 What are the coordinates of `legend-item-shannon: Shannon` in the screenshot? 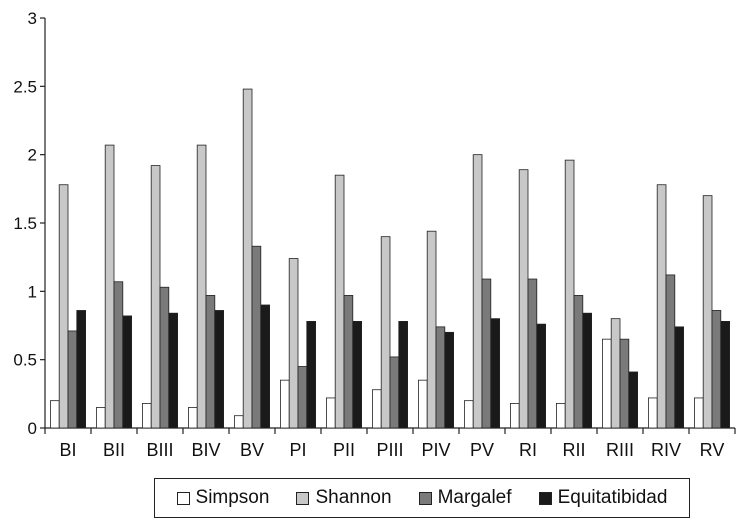 It's located at (344, 498).